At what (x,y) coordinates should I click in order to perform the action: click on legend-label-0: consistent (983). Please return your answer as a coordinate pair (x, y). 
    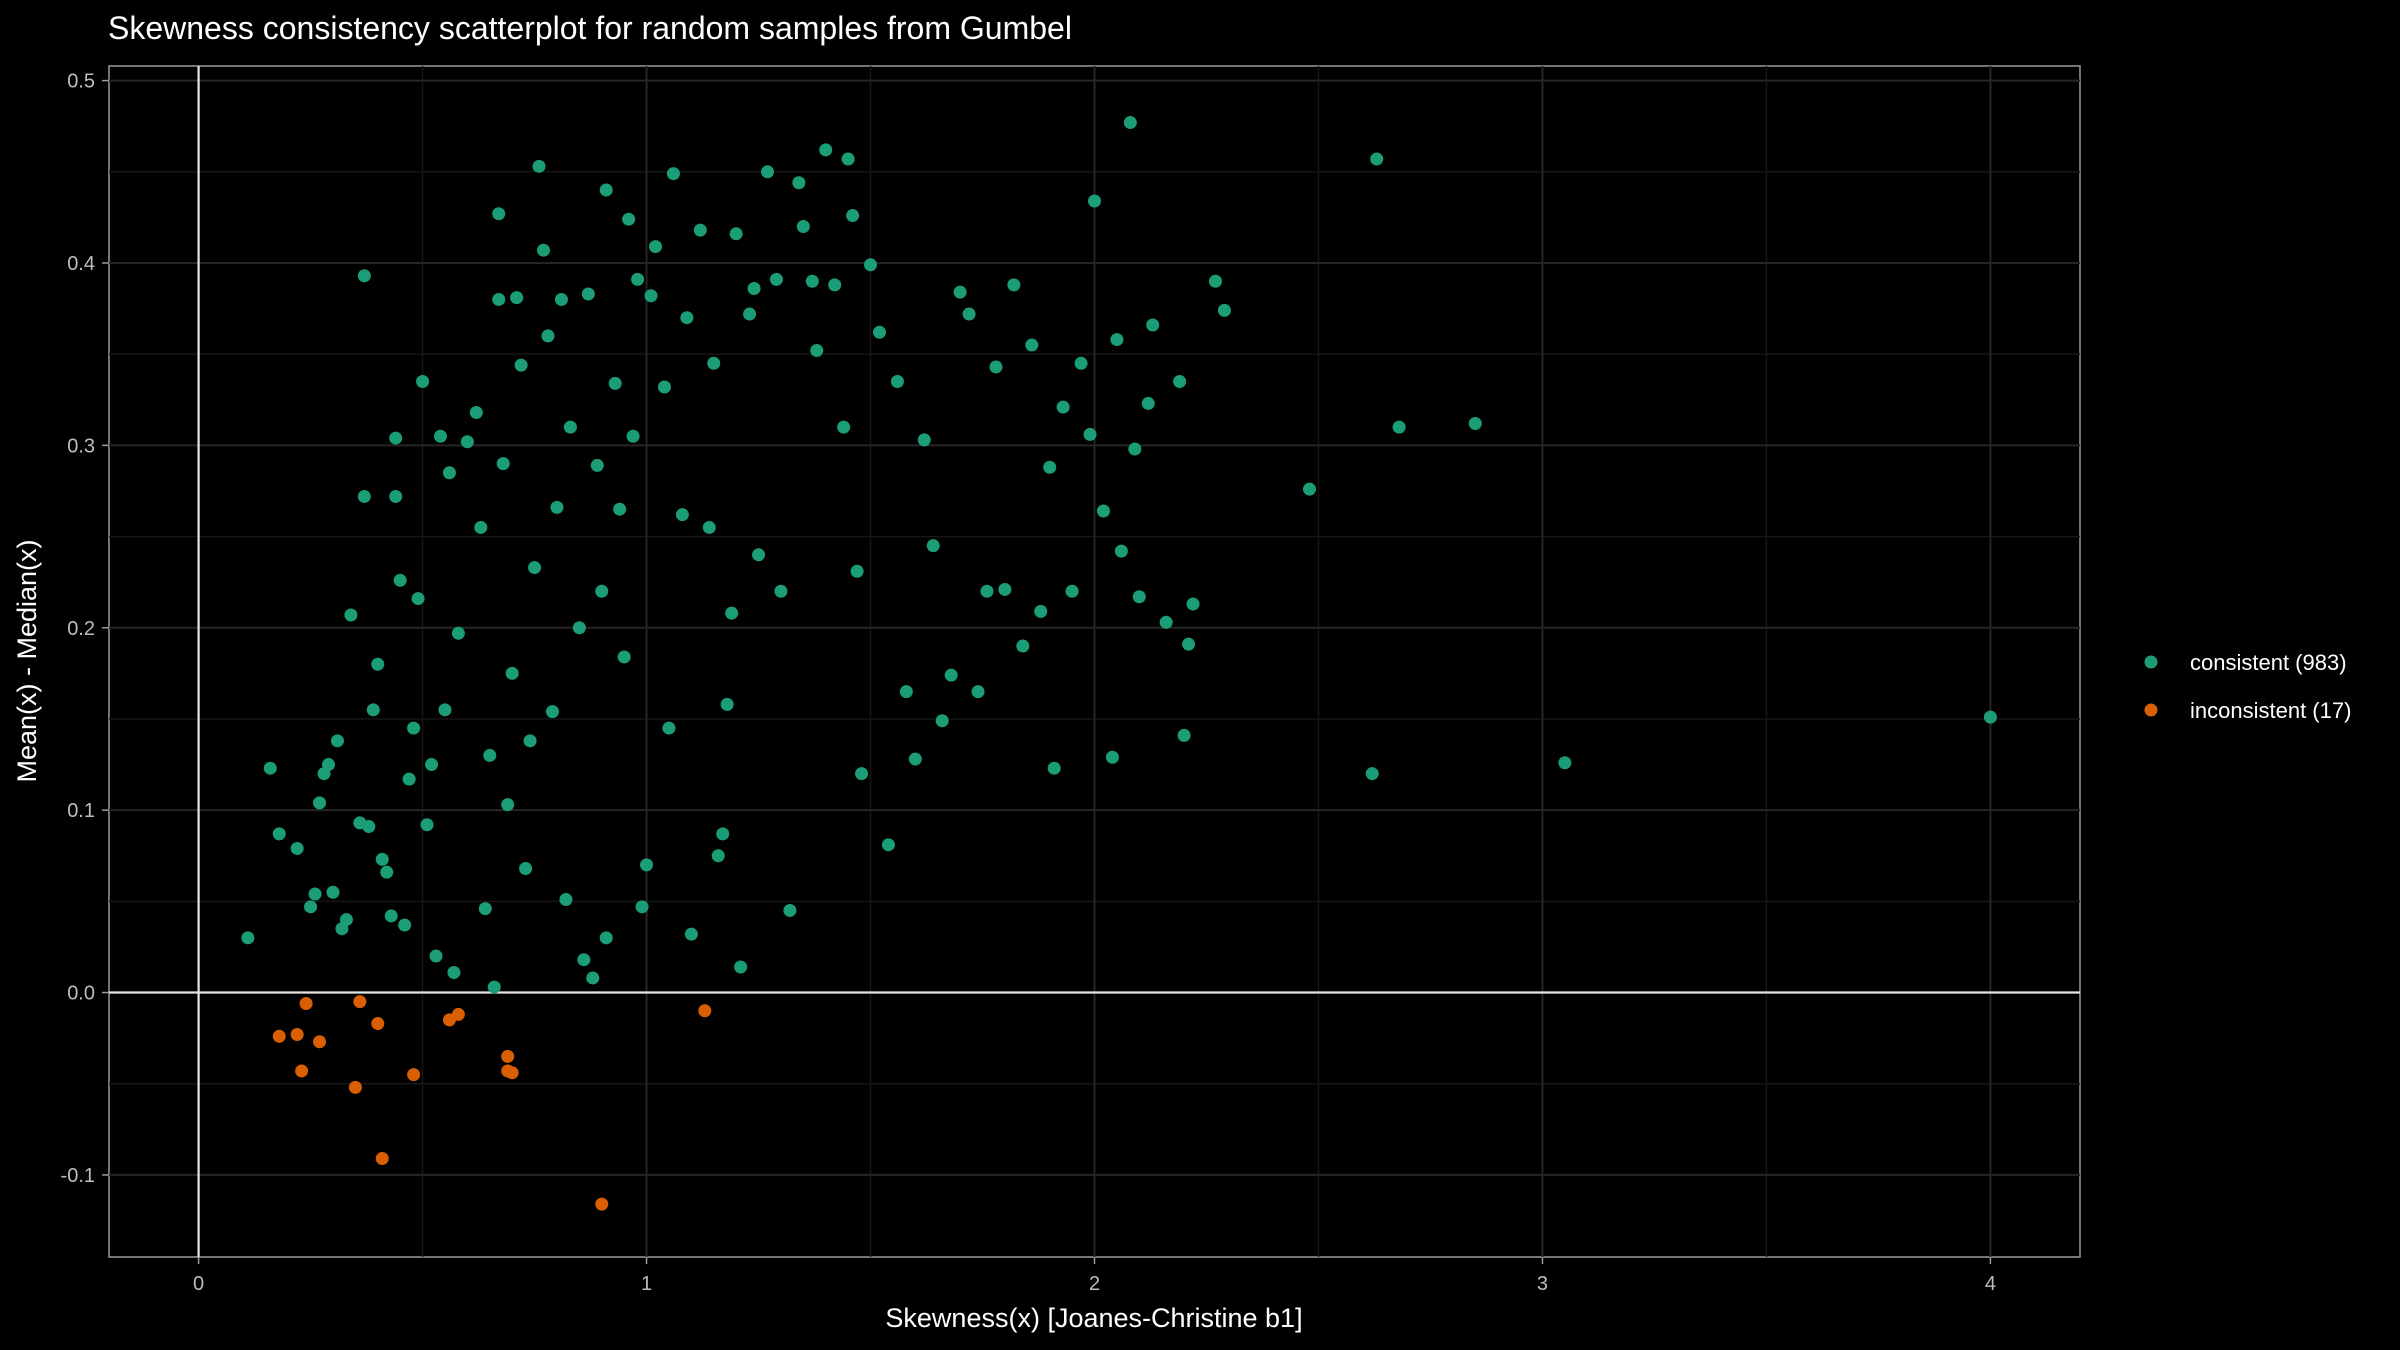
    Looking at the image, I should click on (2268, 662).